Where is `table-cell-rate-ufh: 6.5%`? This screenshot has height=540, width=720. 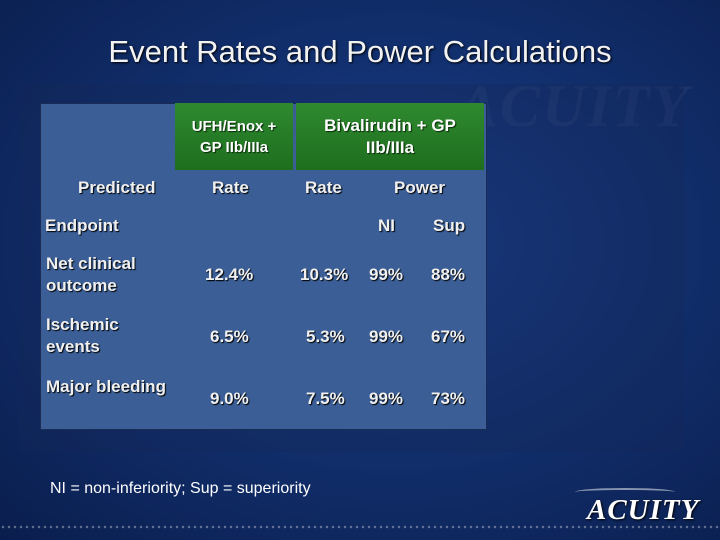 table-cell-rate-ufh: 6.5% is located at coordinates (229, 336).